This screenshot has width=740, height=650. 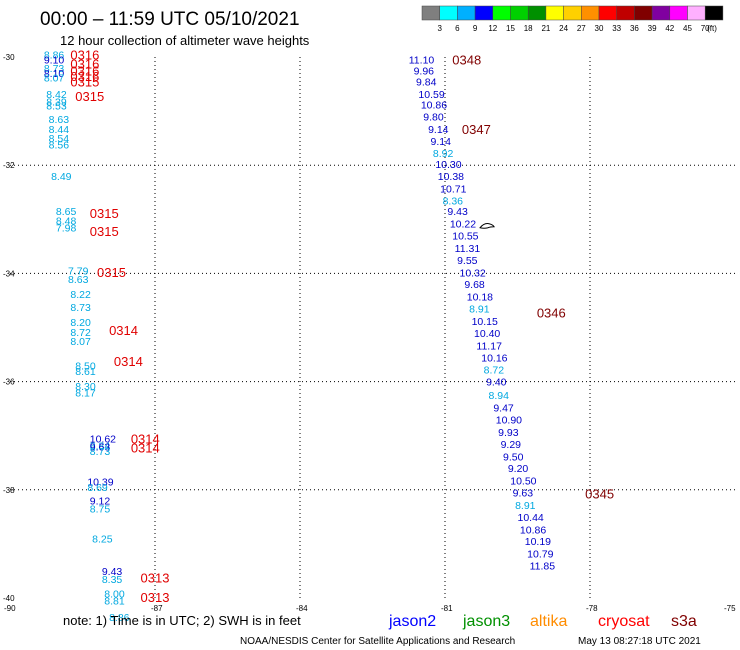 What do you see at coordinates (705, 28) in the screenshot?
I see `legend-label: 70` at bounding box center [705, 28].